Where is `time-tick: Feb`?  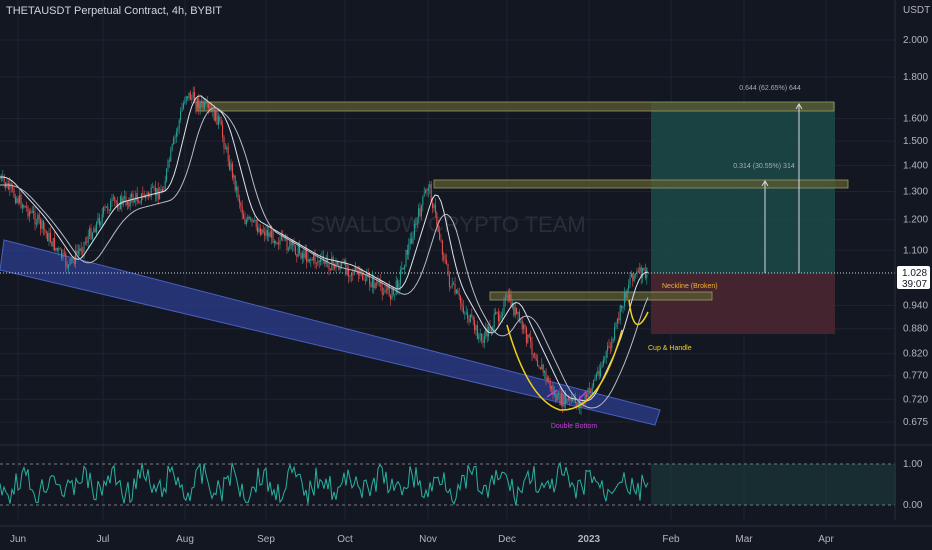
time-tick: Feb is located at coordinates (671, 539).